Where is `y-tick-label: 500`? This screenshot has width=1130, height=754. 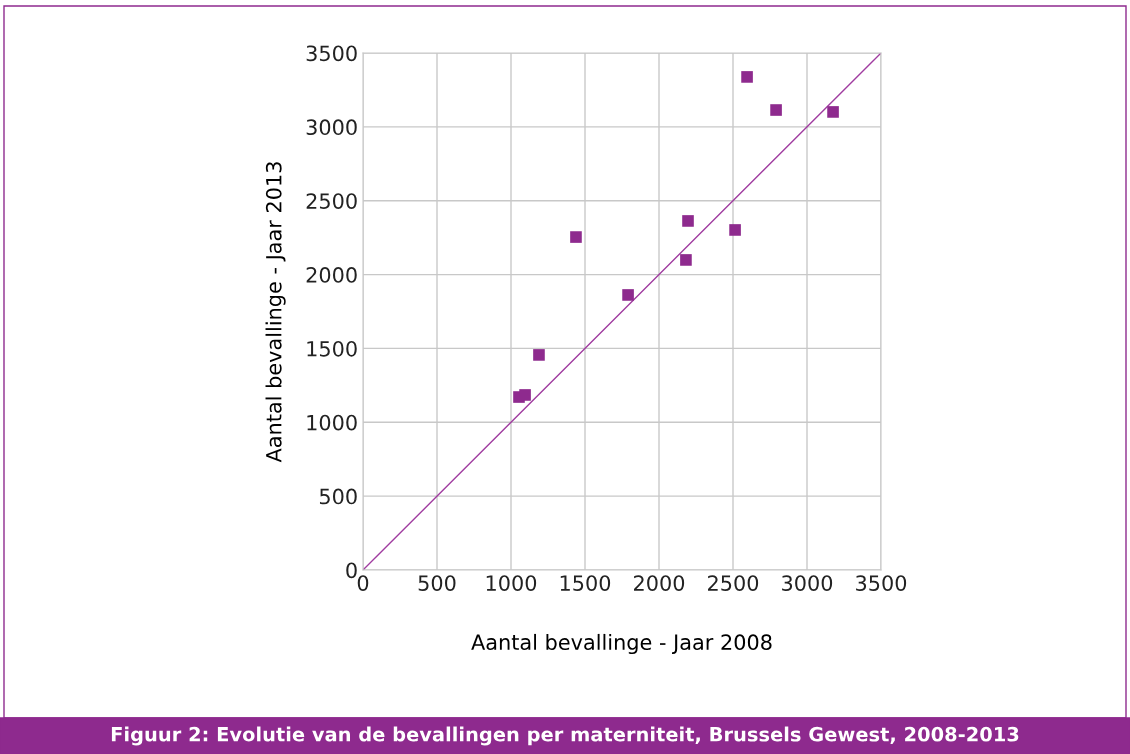
y-tick-label: 500 is located at coordinates (338, 496).